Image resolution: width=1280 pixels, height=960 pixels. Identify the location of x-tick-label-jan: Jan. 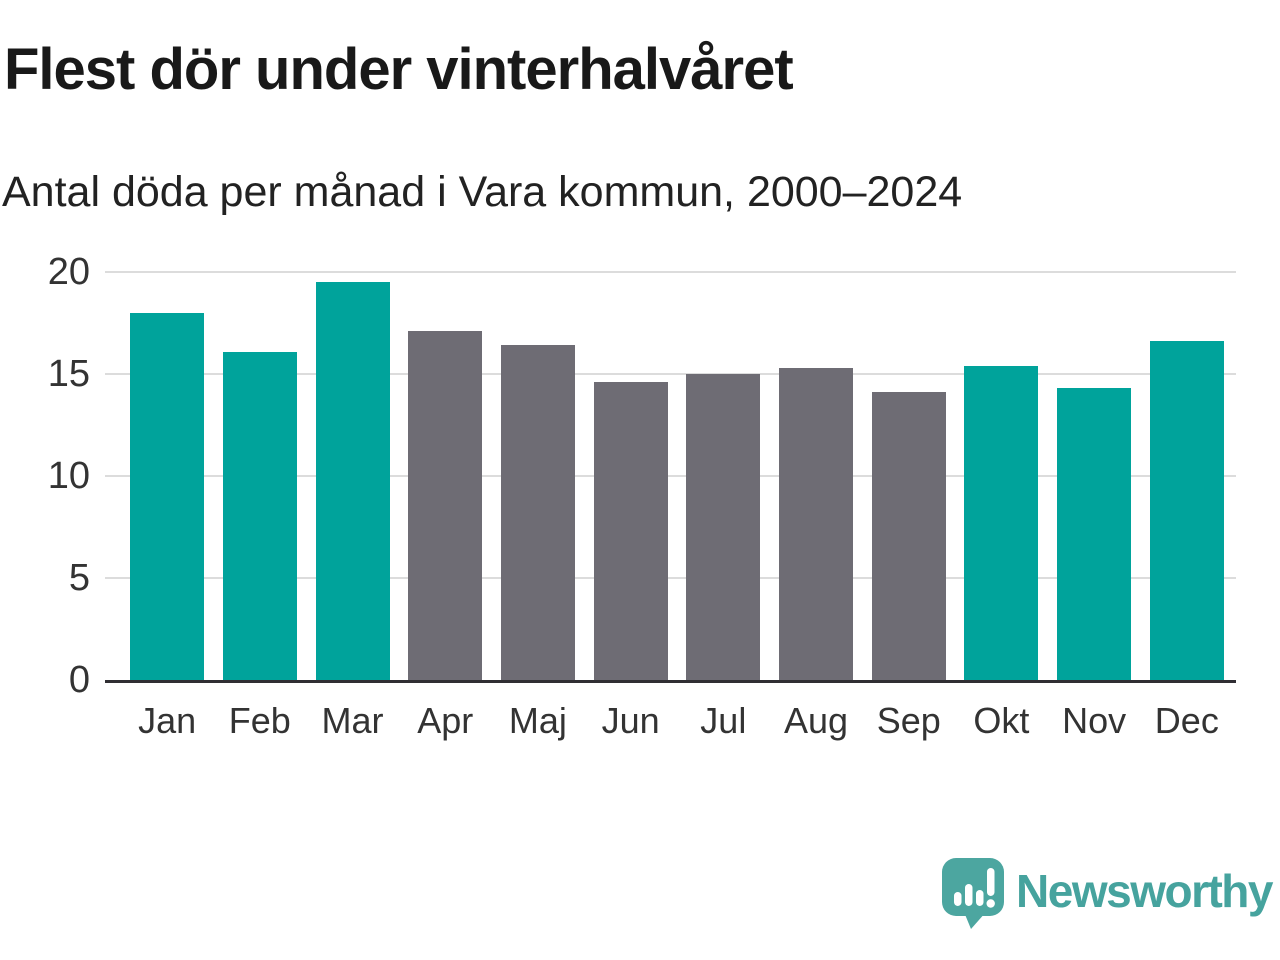
(167, 720).